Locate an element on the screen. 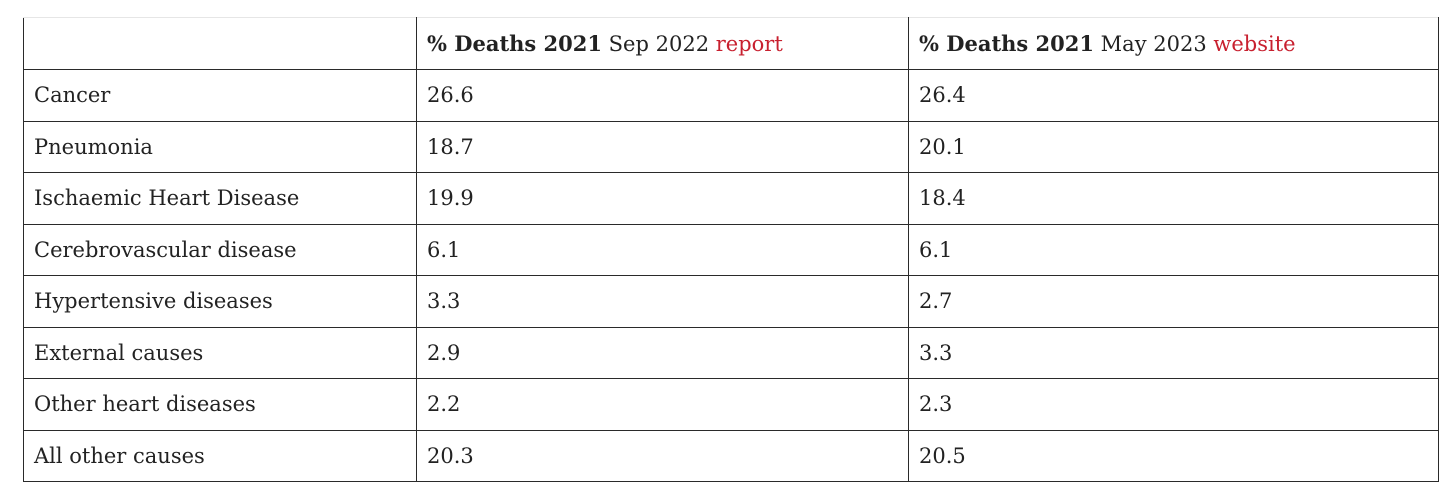 The image size is (1456, 501). may-2023-value-cell: 20.1 is located at coordinates (1173, 146).